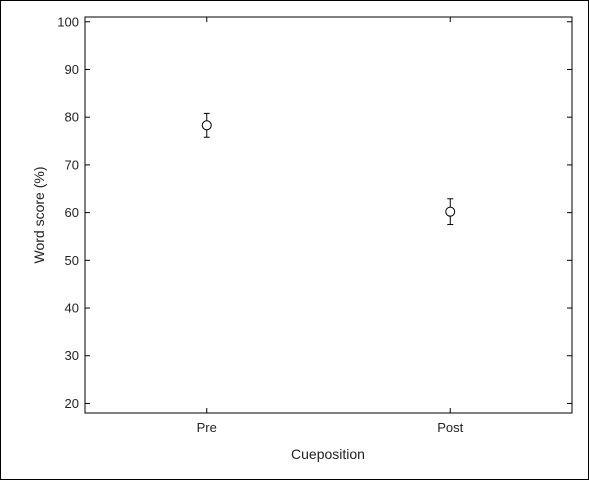 This screenshot has height=480, width=589. I want to click on y-tick-label: 70, so click(72, 164).